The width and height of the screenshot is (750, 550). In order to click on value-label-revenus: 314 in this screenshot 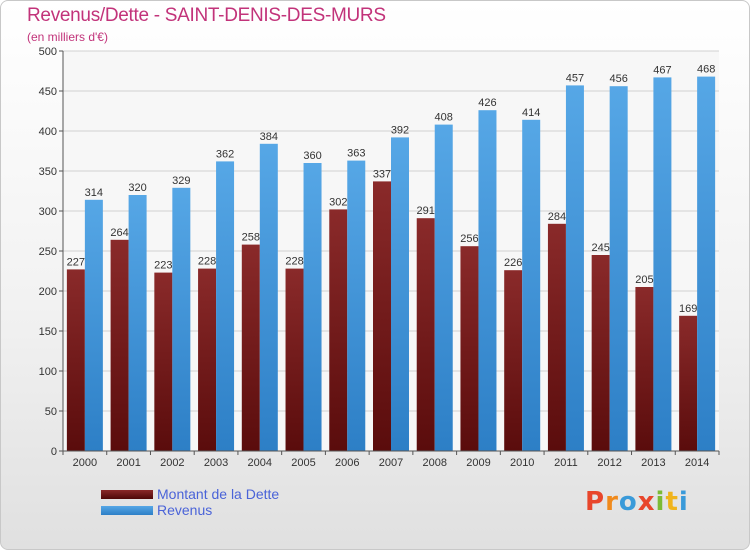, I will do `click(94, 193)`.